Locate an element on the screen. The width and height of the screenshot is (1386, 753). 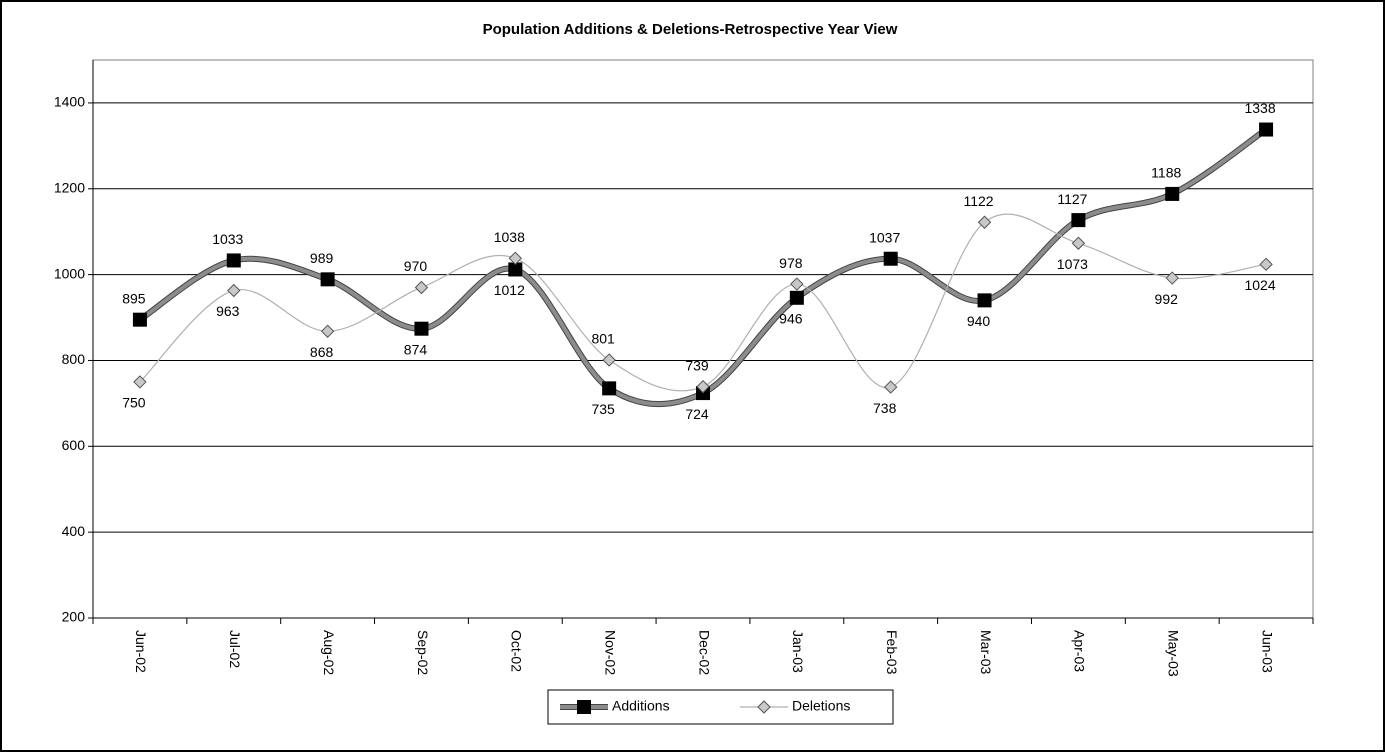
y-tick-label: 600 is located at coordinates (74, 445).